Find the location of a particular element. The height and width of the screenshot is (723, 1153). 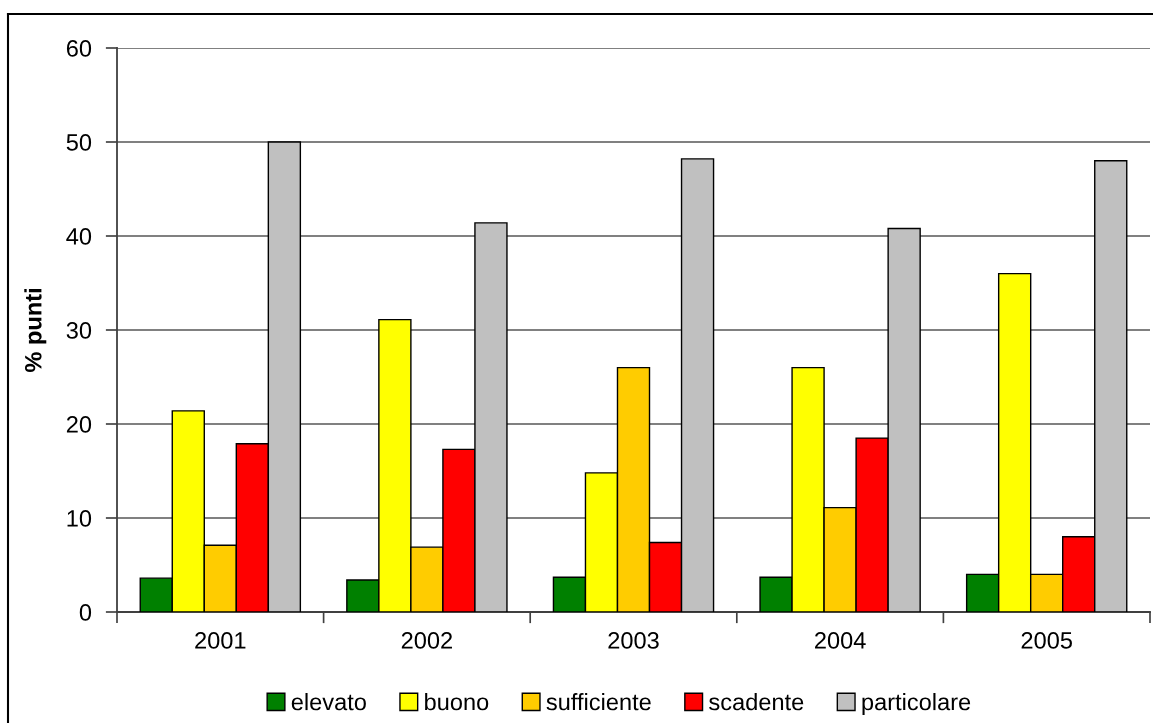

y-tick-label: 0 is located at coordinates (85, 612).